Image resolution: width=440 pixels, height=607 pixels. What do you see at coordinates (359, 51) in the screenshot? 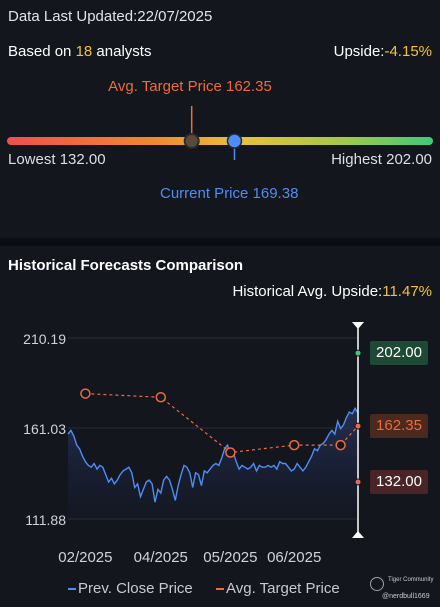
I see `upside-label: Upside:` at bounding box center [359, 51].